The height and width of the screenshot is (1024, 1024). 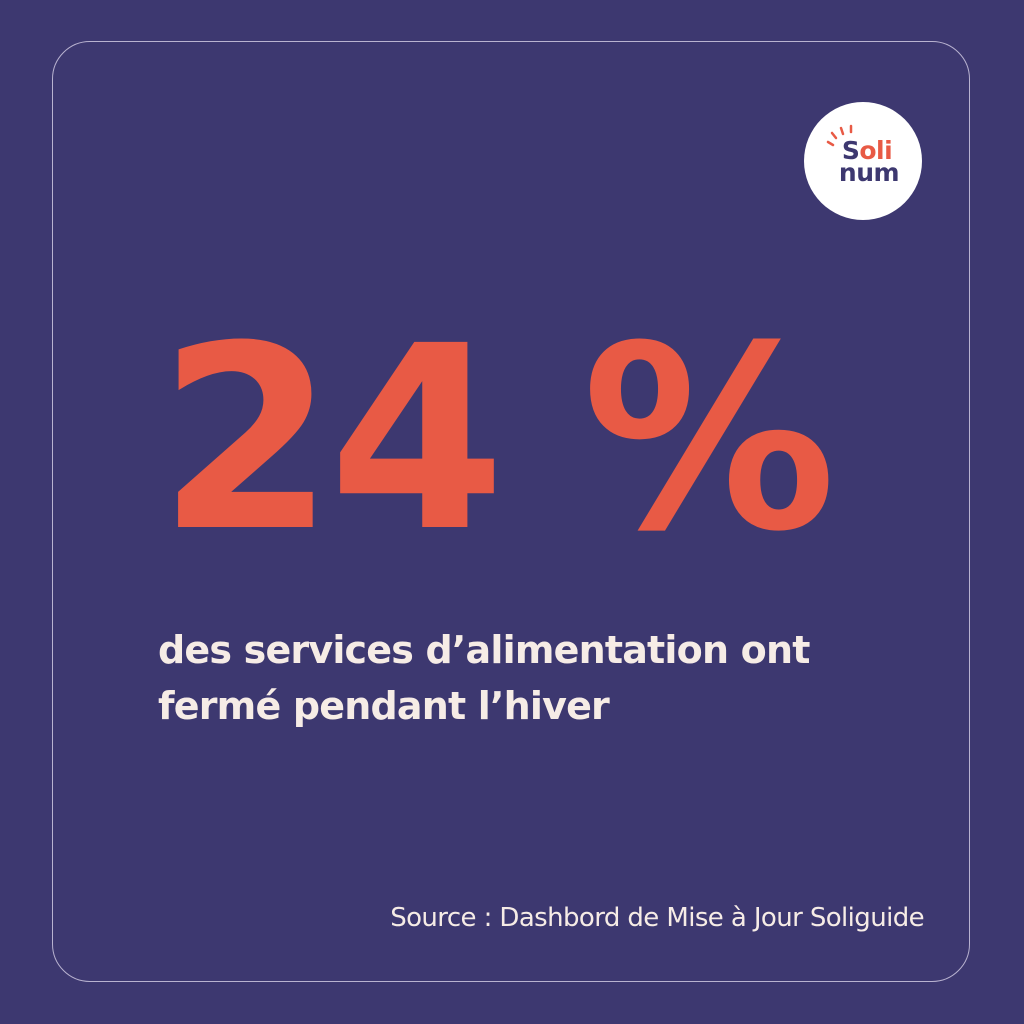 What do you see at coordinates (484, 650) in the screenshot?
I see `caption-line-1: des services d’alimentation ont` at bounding box center [484, 650].